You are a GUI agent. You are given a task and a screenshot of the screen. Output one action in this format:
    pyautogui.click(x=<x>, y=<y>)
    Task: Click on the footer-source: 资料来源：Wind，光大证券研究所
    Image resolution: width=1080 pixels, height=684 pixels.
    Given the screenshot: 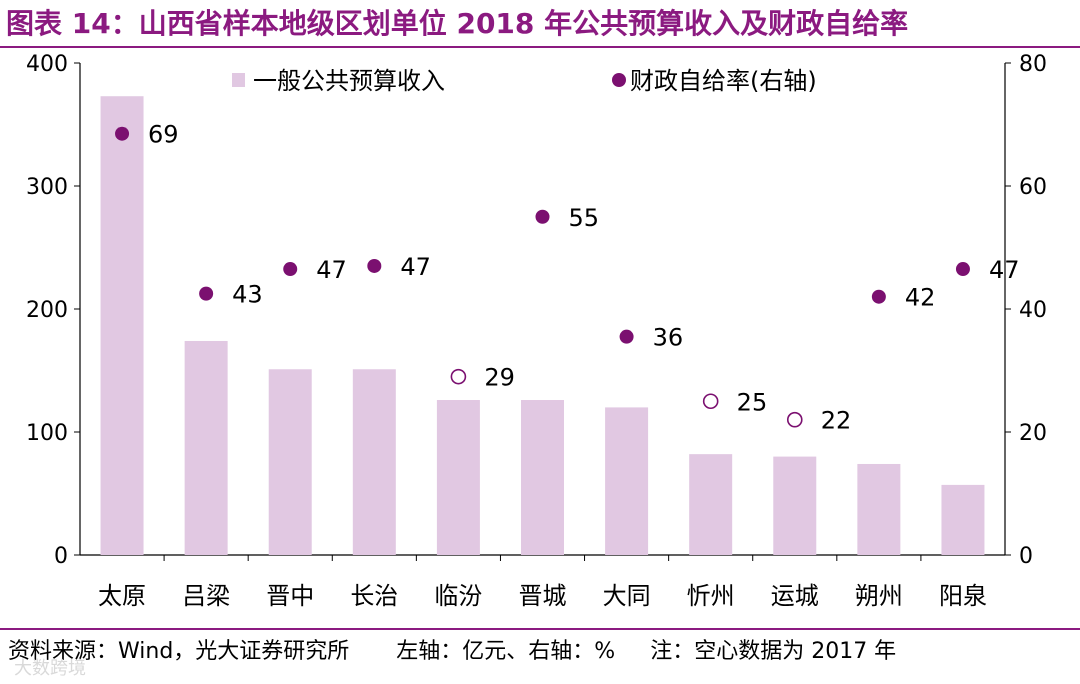 What is the action you would take?
    pyautogui.click(x=179, y=651)
    